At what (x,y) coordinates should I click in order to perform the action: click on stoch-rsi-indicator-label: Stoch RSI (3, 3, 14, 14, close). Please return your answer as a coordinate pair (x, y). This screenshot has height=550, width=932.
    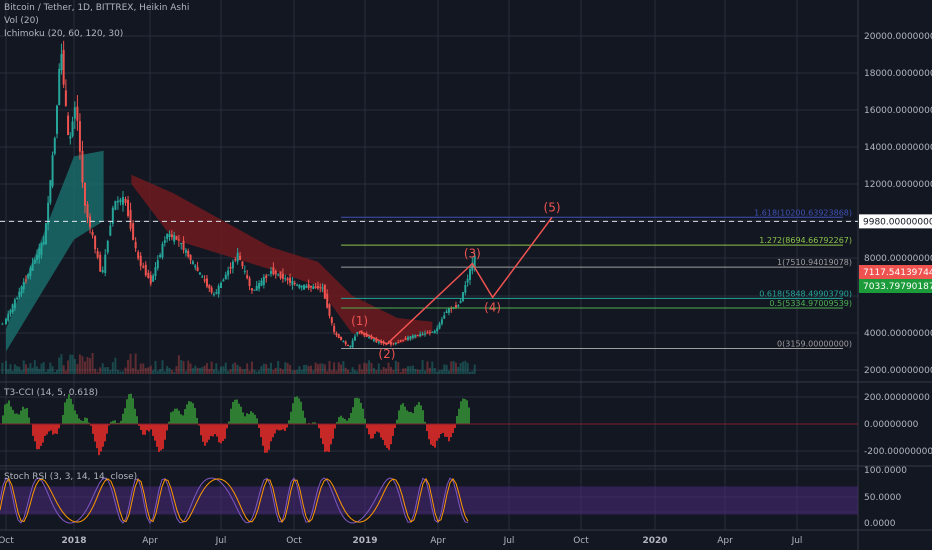
    Looking at the image, I should click on (71, 477).